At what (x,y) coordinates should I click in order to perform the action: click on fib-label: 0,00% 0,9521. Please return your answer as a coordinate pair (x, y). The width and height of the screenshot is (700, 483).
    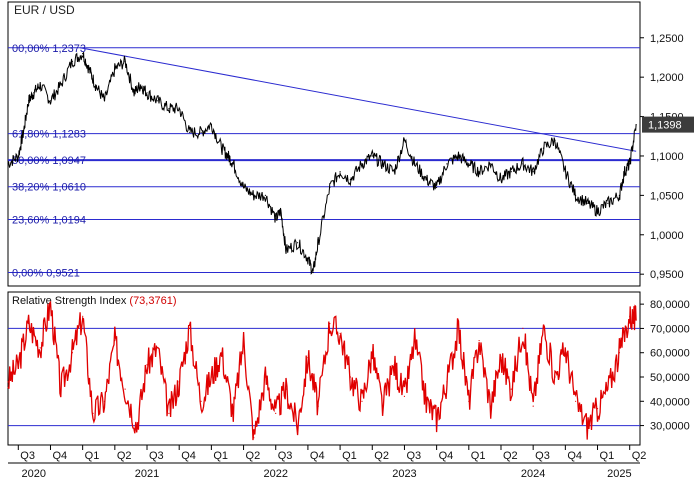
    Looking at the image, I should click on (46, 274).